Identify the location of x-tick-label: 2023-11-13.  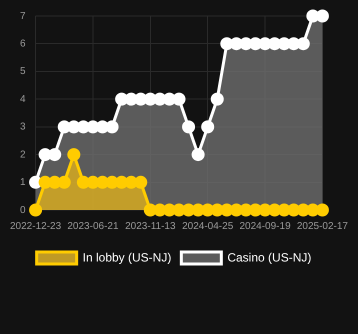
(150, 226).